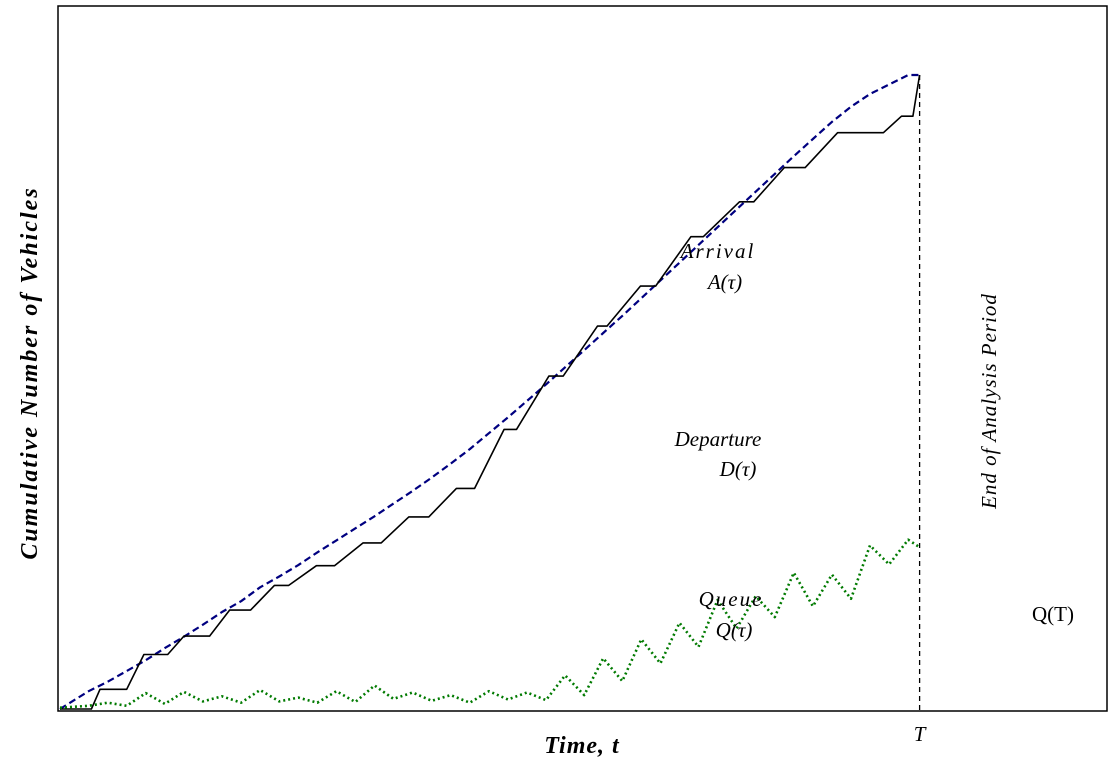 This screenshot has height=766, width=1112. What do you see at coordinates (724, 282) in the screenshot?
I see `arrival-formula-label: A(τ)` at bounding box center [724, 282].